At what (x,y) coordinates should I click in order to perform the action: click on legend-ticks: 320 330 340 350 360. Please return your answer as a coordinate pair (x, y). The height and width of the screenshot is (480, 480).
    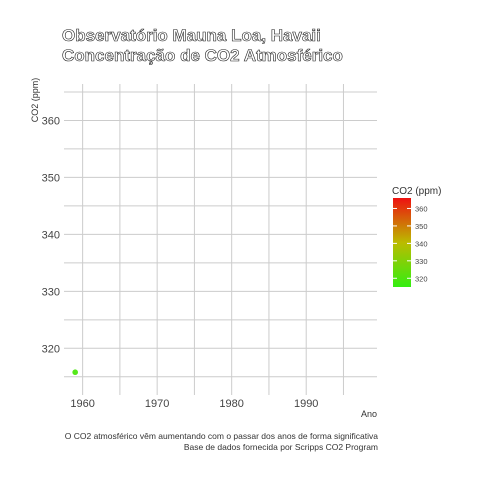
    Looking at the image, I should click on (410, 243).